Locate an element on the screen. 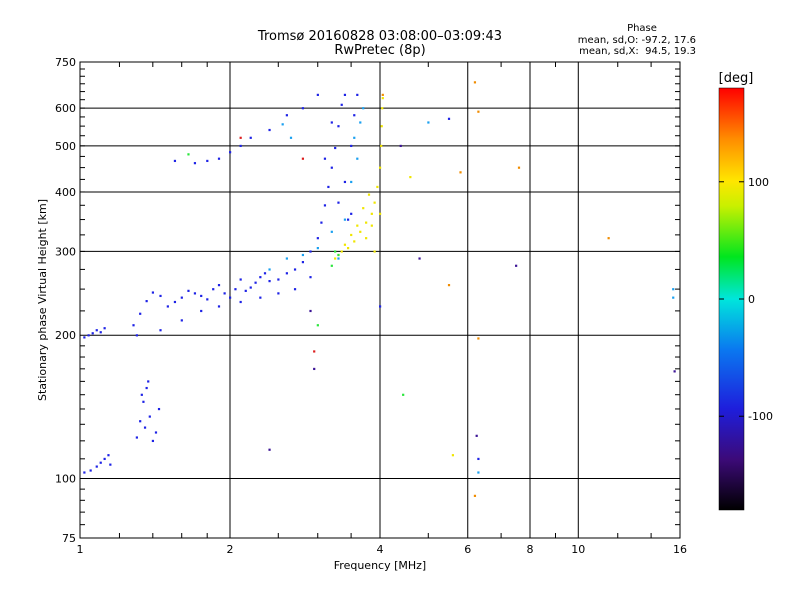  x-tick-label: 10 is located at coordinates (578, 549).